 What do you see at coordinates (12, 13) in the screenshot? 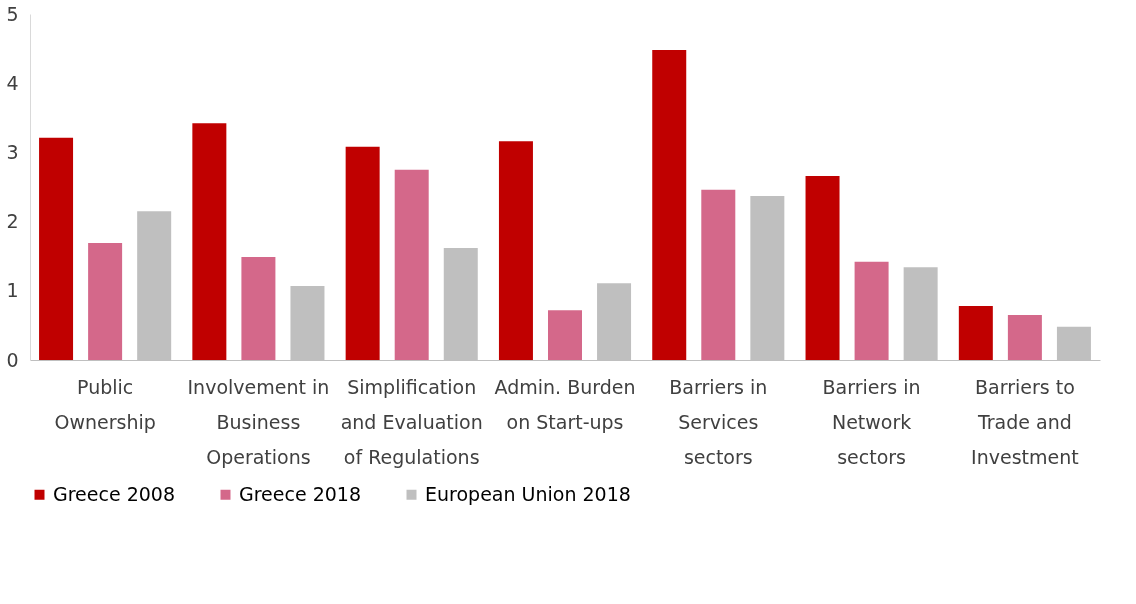
I see `y-tick-label: 5` at bounding box center [12, 13].